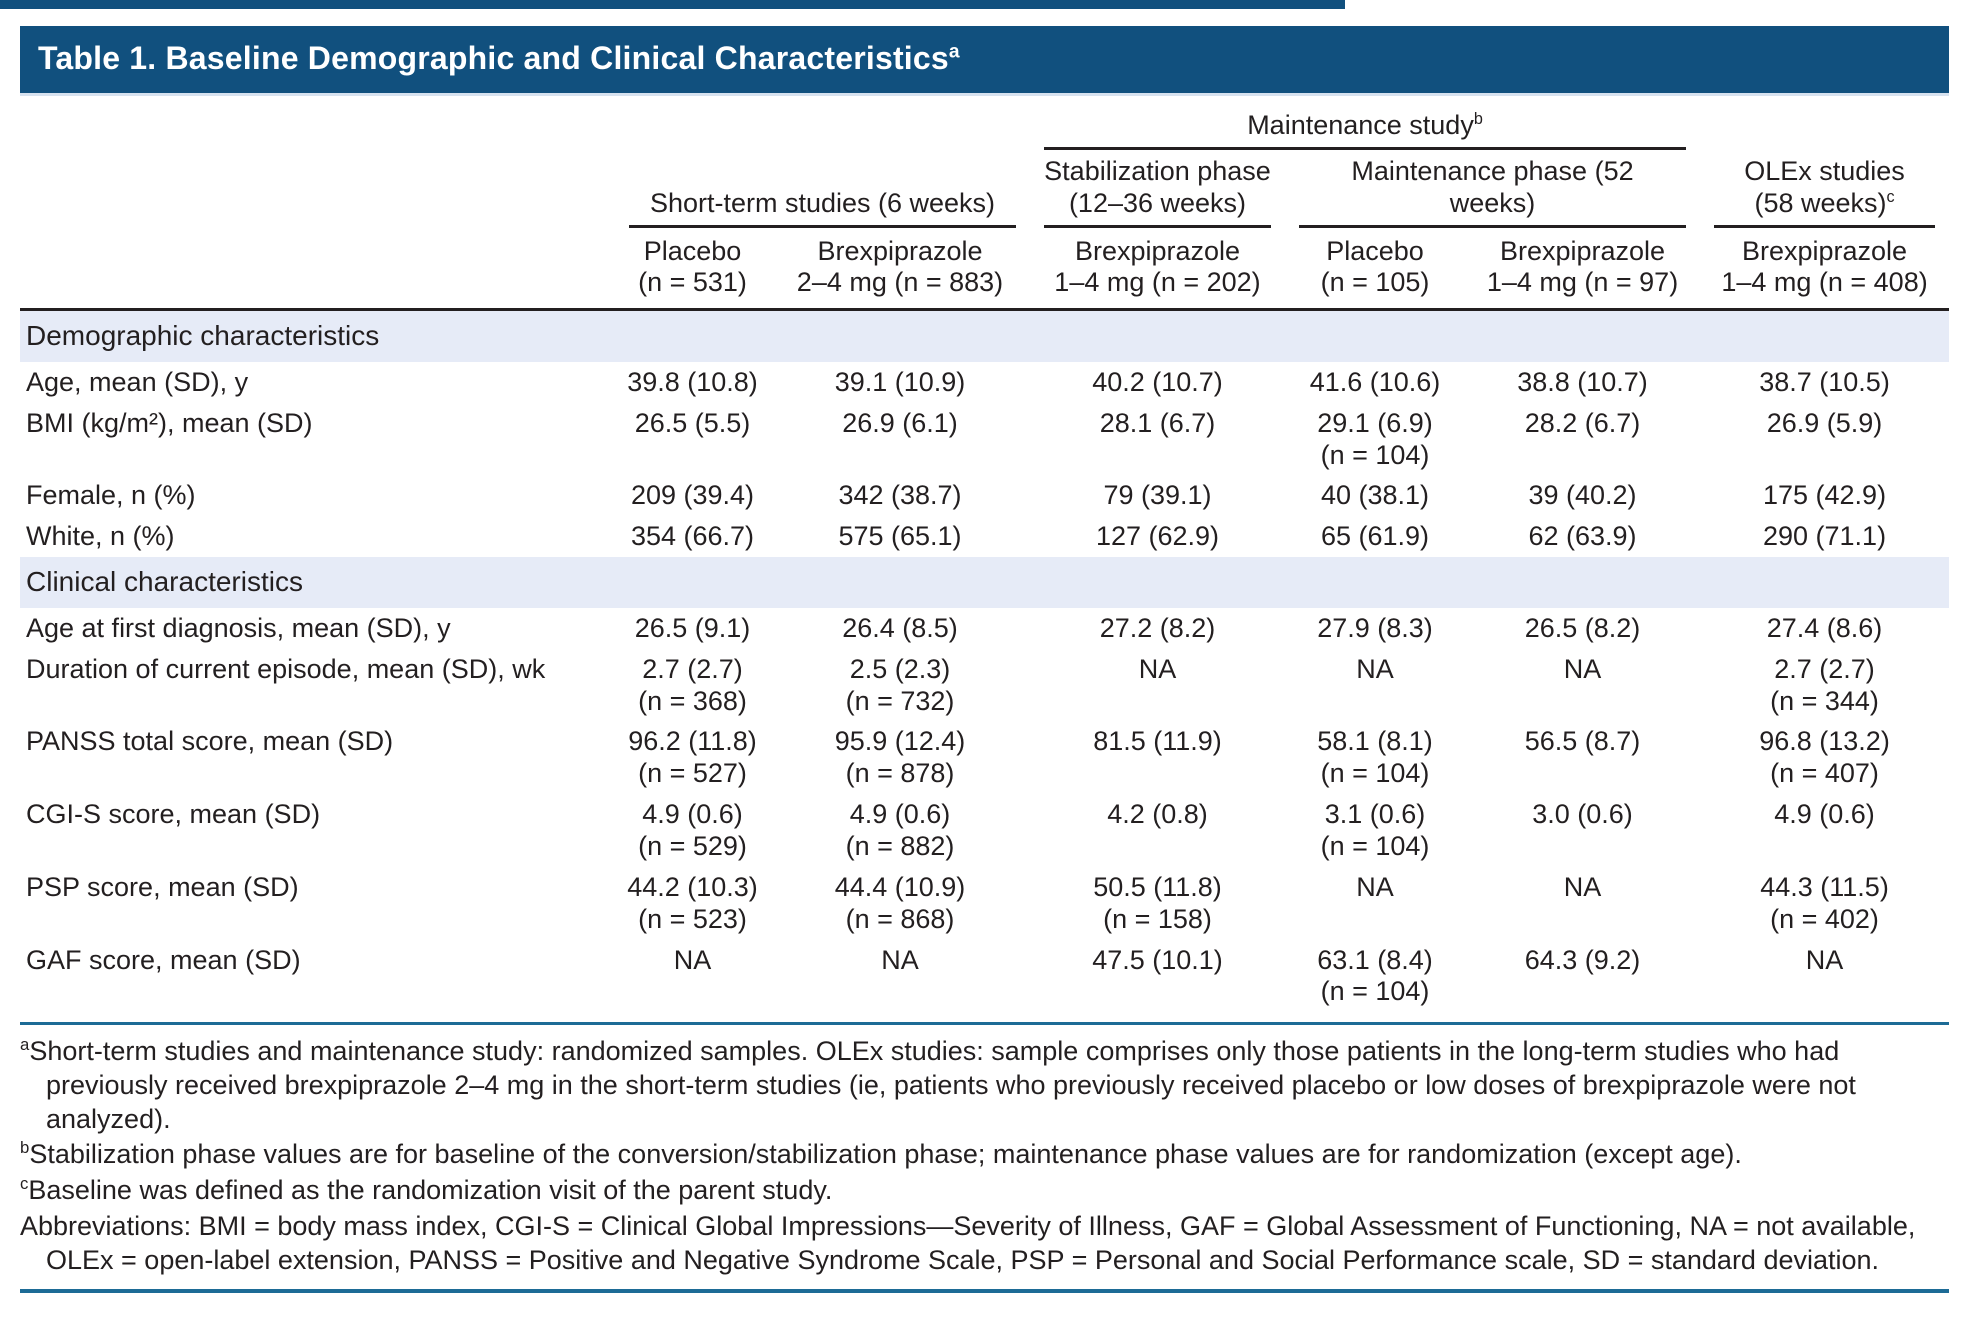  Describe the element at coordinates (1824, 628) in the screenshot. I see `cell: 27.4 (8.6)` at that location.